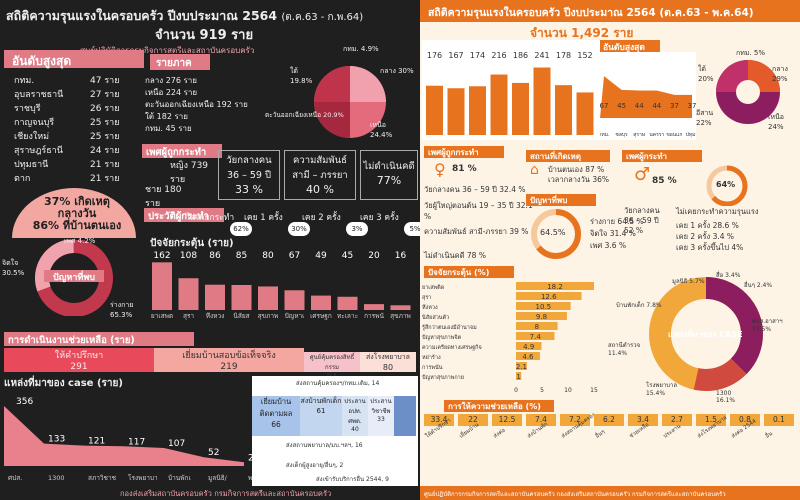  I want to click on factor-value: 86, so click(215, 256).